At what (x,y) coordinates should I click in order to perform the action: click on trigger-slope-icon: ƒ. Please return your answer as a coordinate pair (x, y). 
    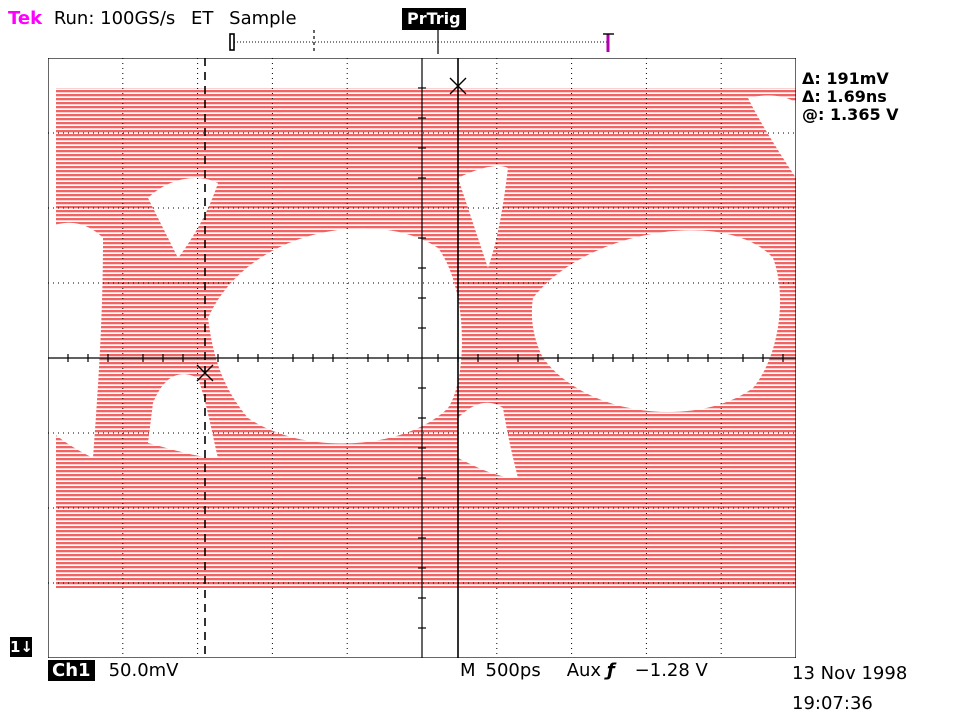
    Looking at the image, I should click on (610, 670).